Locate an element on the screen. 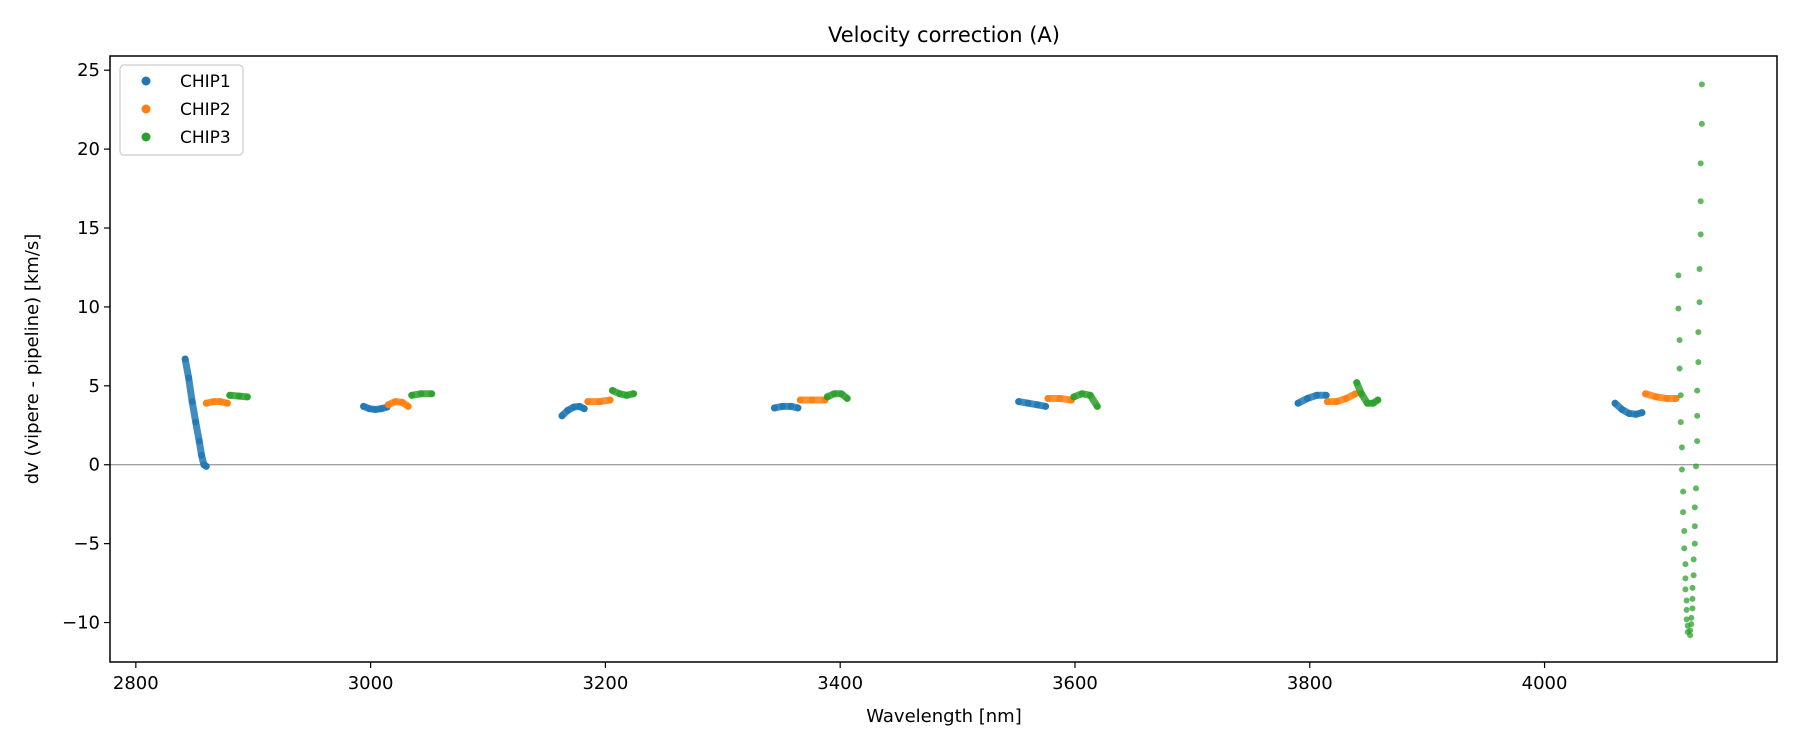 The height and width of the screenshot is (750, 1800). x-tick-label: 3200 is located at coordinates (605, 683).